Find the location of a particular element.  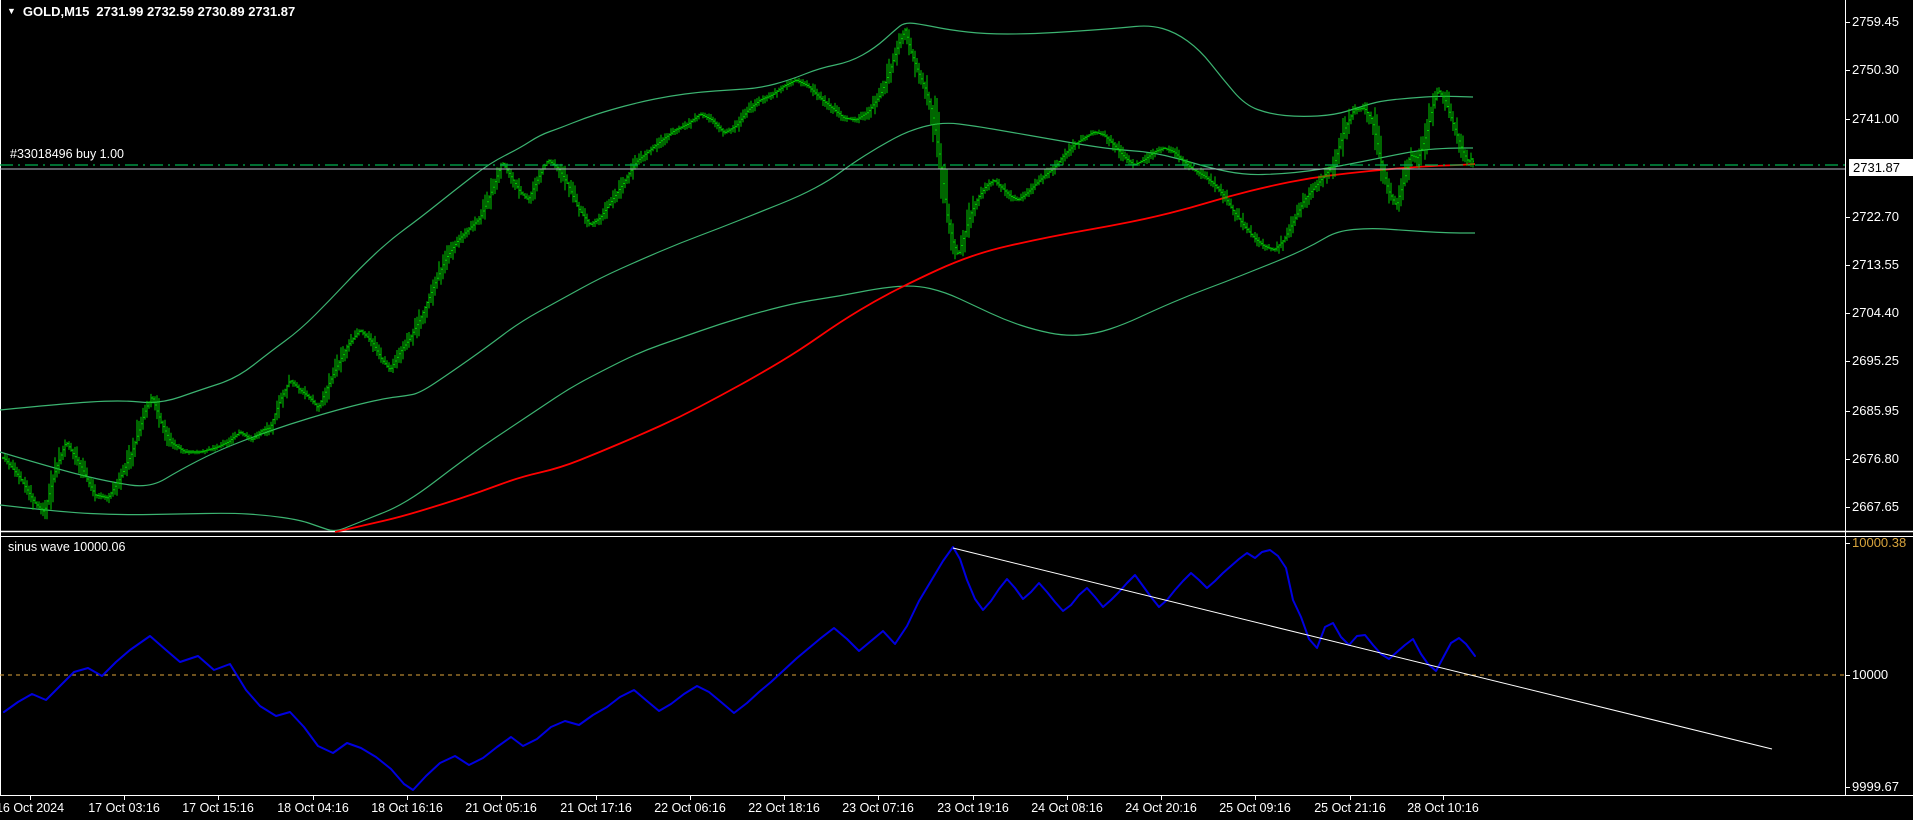

symbol-dropdown-icon: ▼ is located at coordinates (11, 11).